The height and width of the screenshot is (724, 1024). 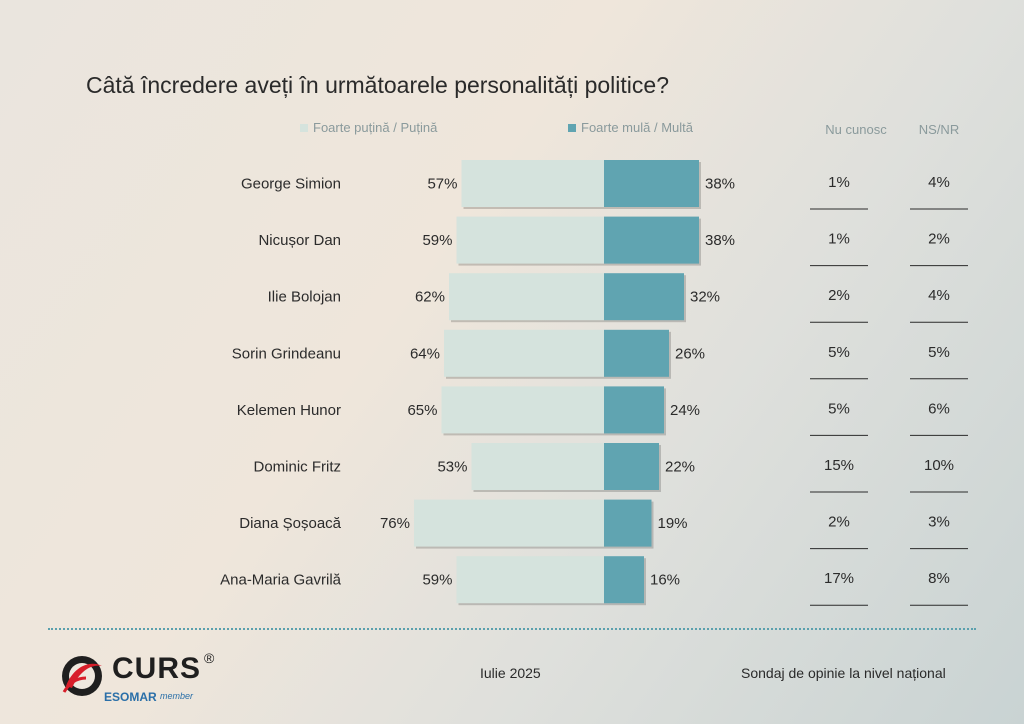 I want to click on category-label: Diana Șoșoacă, so click(x=290, y=523).